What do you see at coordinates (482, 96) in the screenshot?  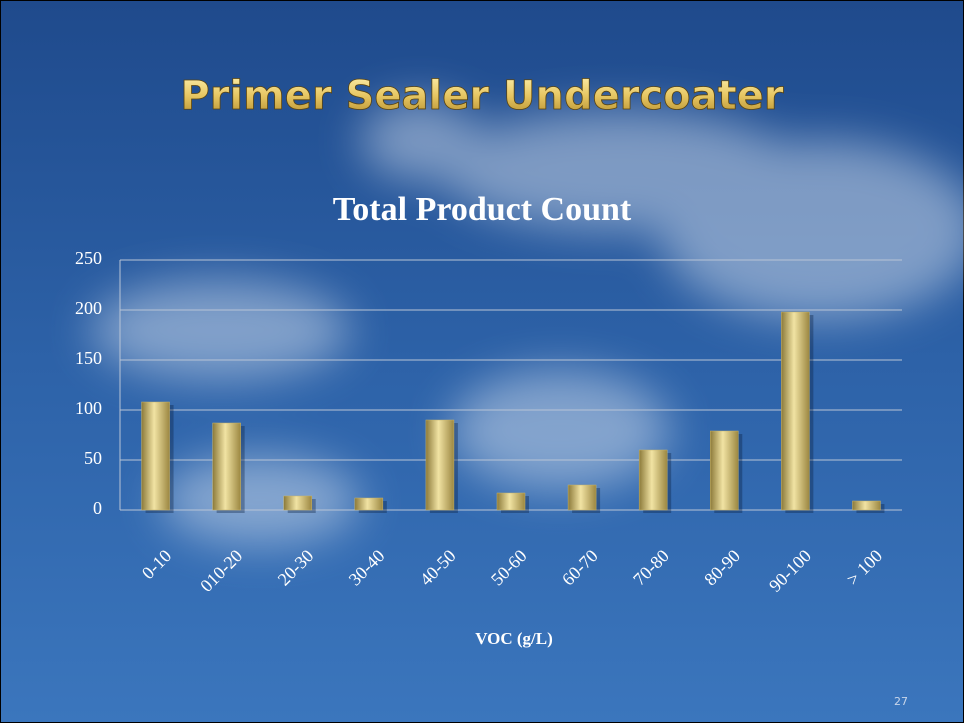 I see `slide-title: Primer Sealer Undercoater` at bounding box center [482, 96].